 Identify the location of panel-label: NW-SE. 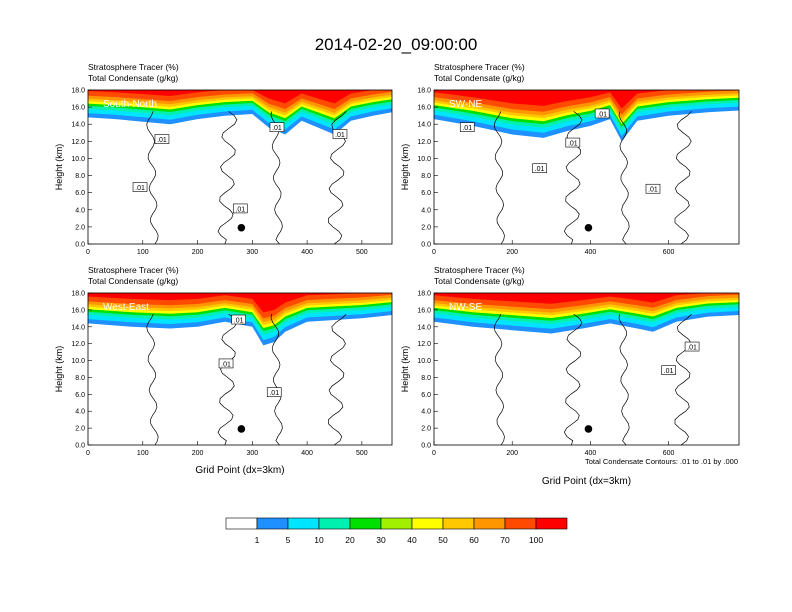
(465, 307).